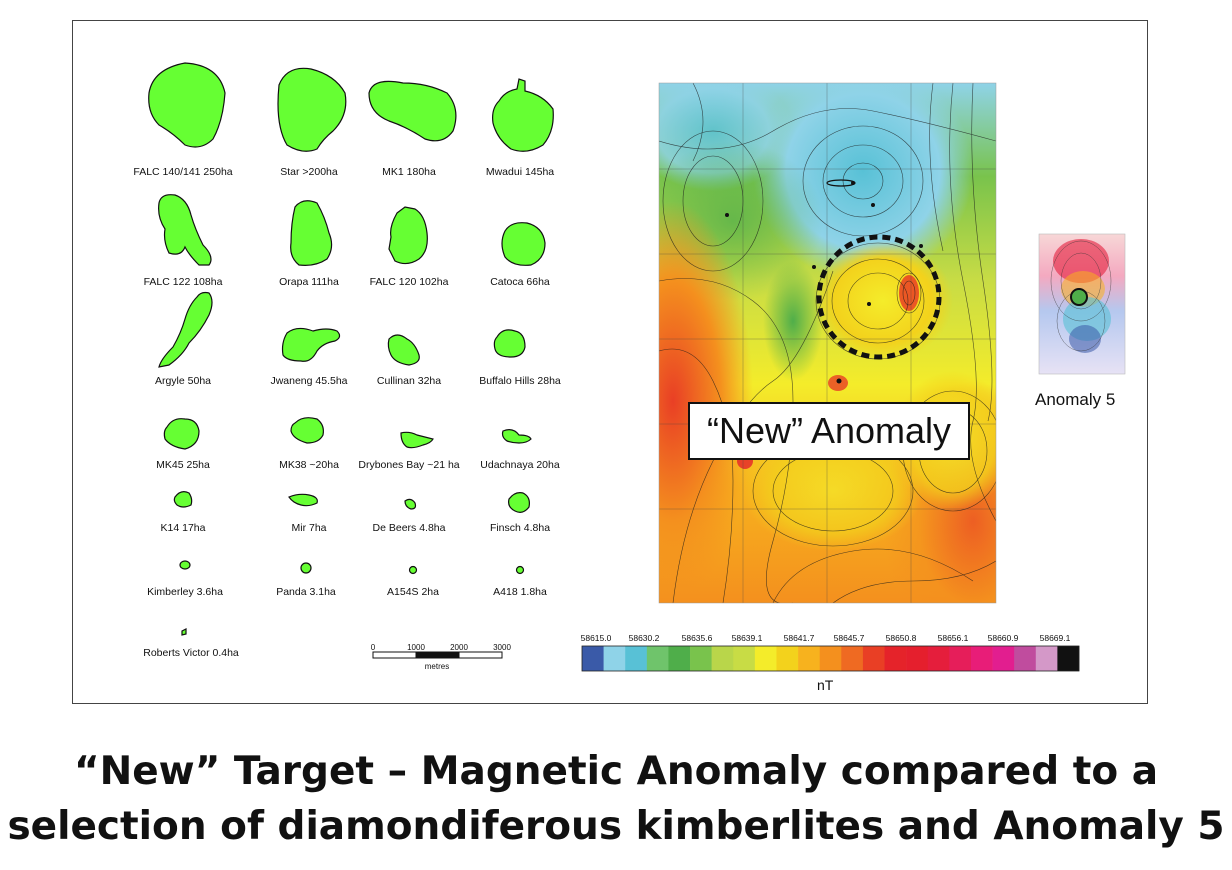 This screenshot has height=870, width=1232. I want to click on kimberlite-label: Finsch 4.8ha, so click(520, 528).